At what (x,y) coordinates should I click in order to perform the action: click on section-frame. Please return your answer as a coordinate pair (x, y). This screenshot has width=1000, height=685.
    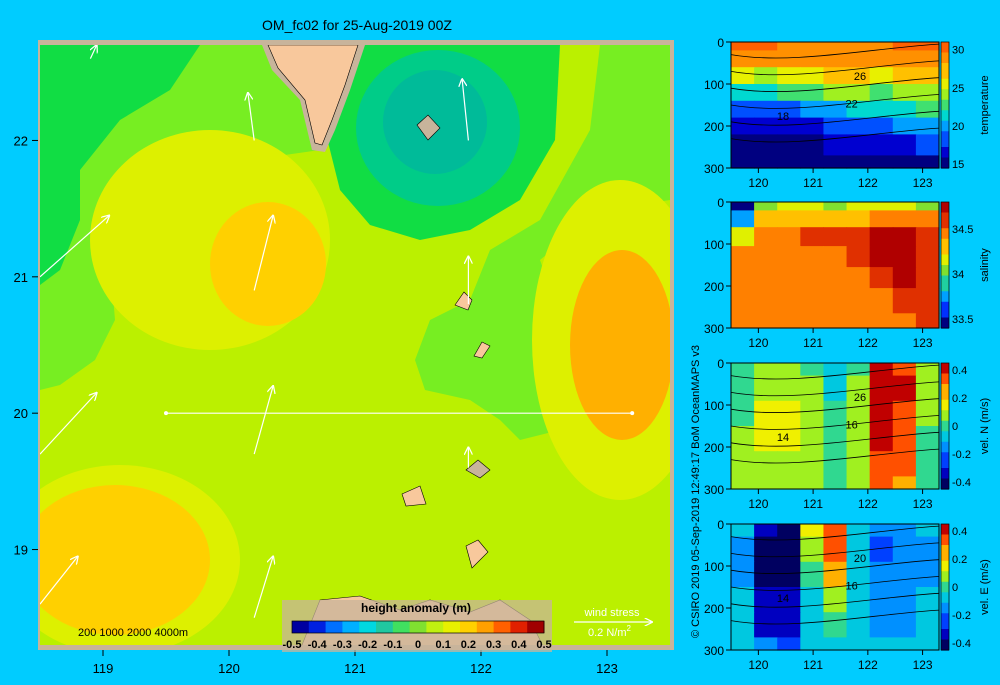
    Looking at the image, I should click on (835, 105).